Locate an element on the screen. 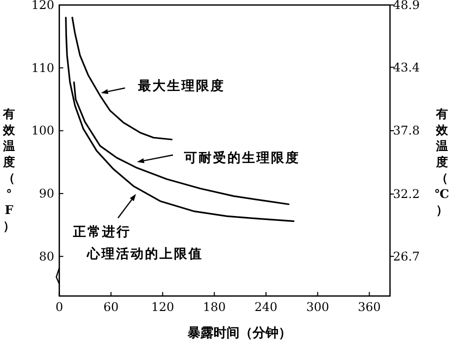  x-tick-label: 360 is located at coordinates (369, 307).